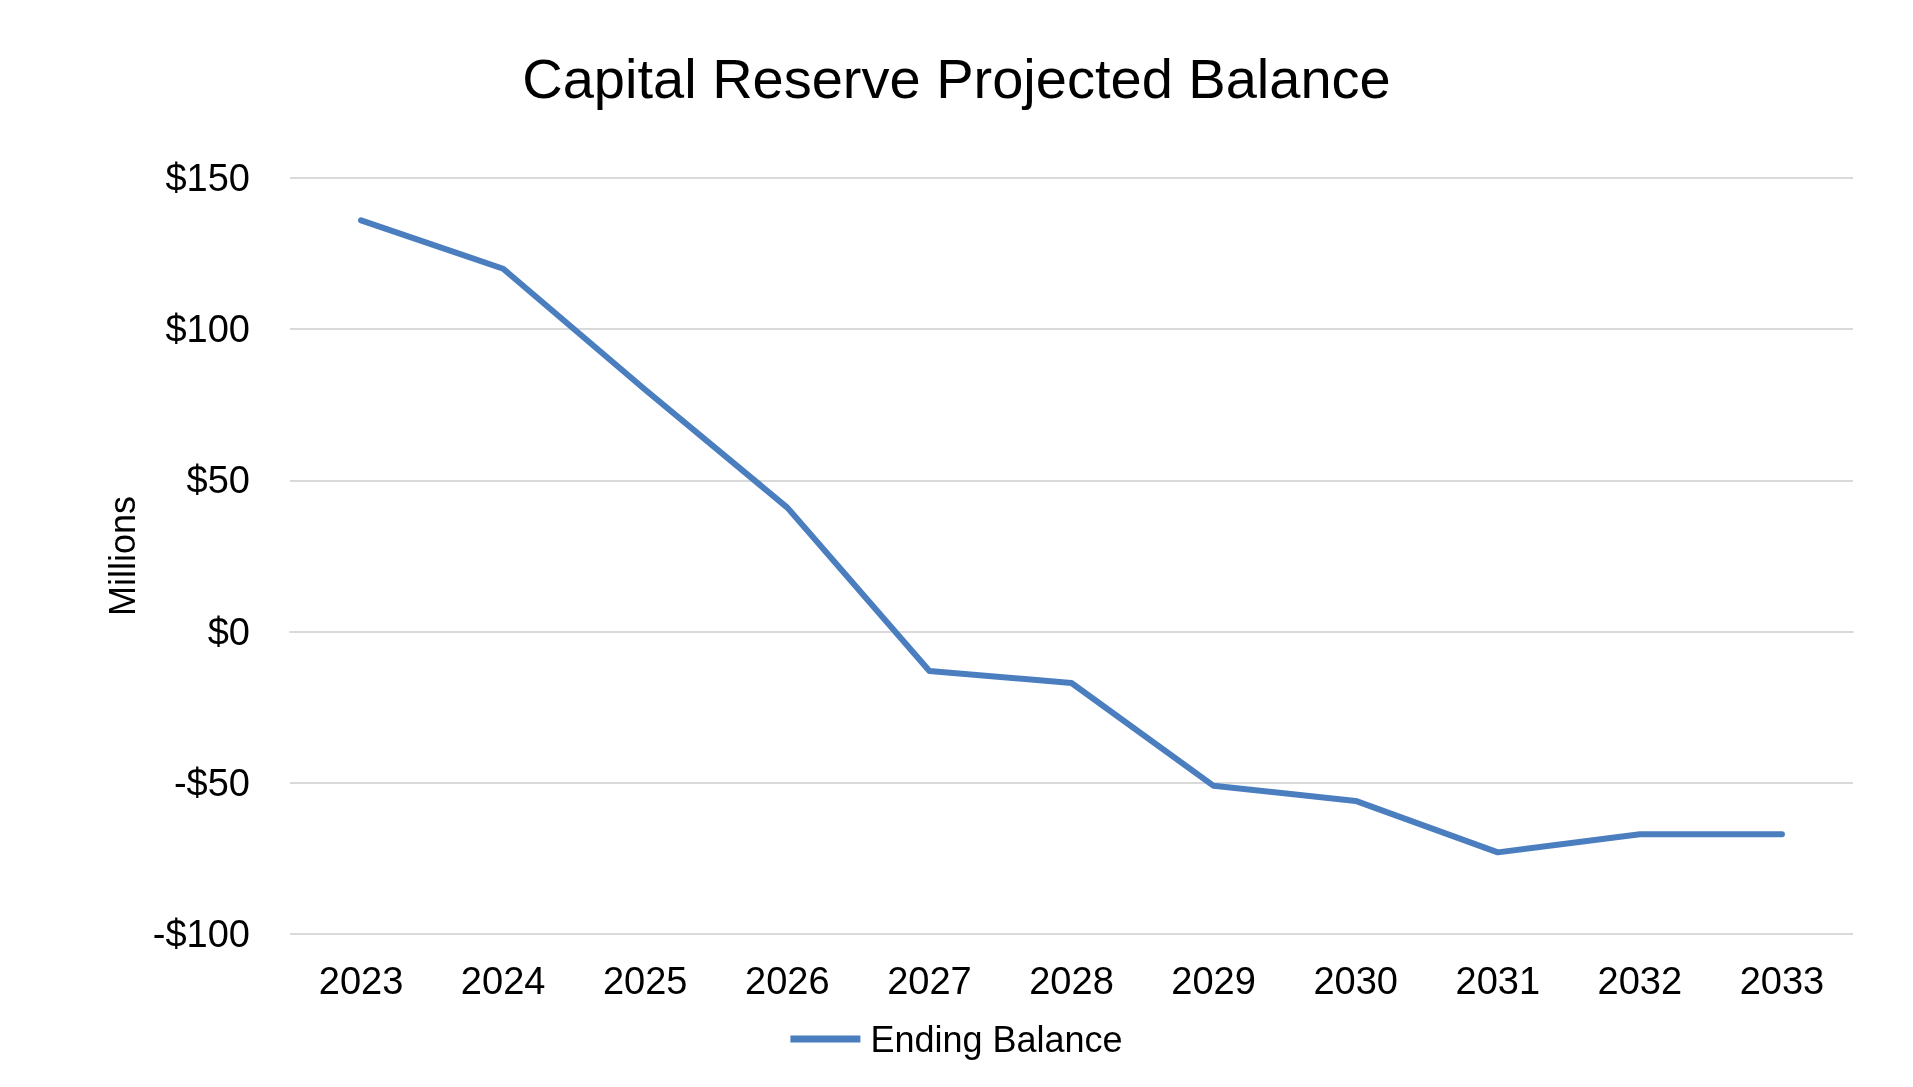  What do you see at coordinates (228, 631) in the screenshot?
I see `y-tick-label: $0` at bounding box center [228, 631].